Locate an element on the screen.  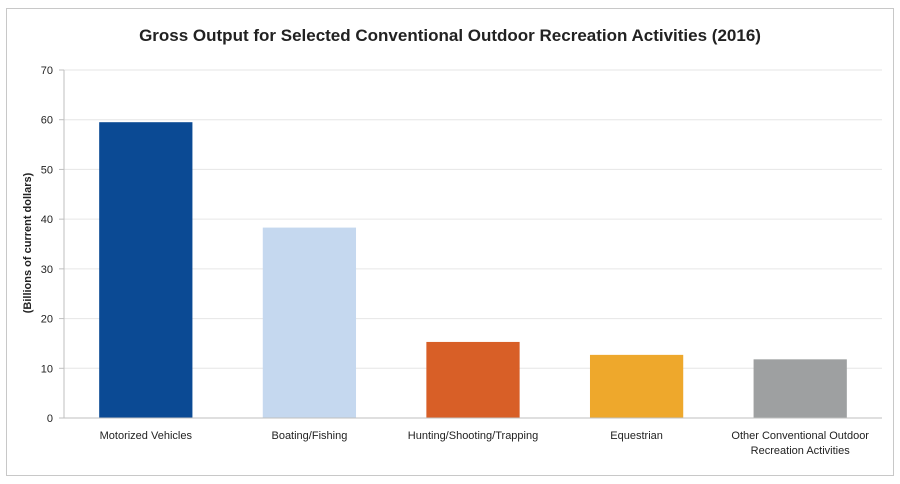
x-tick-label: Recreation Activities is located at coordinates (801, 451).